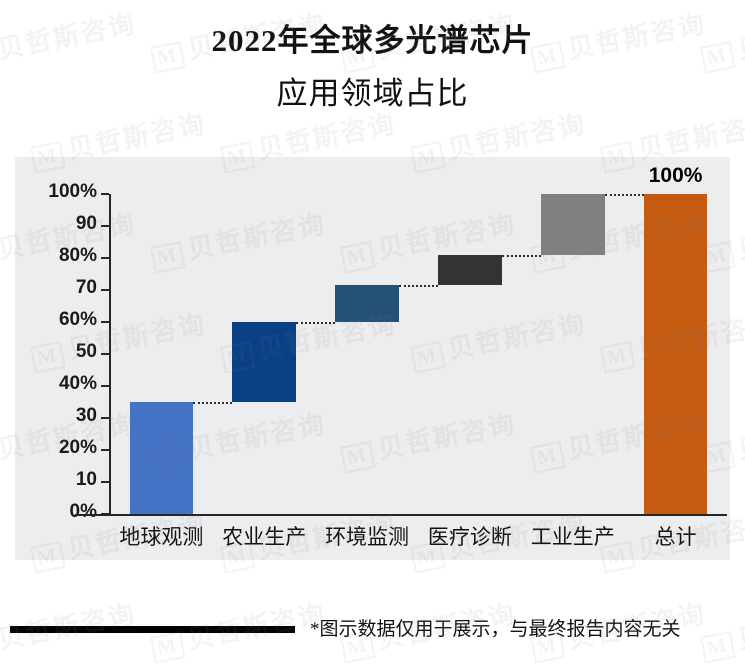  I want to click on y-axis-tick-label: 10, so click(86, 479).